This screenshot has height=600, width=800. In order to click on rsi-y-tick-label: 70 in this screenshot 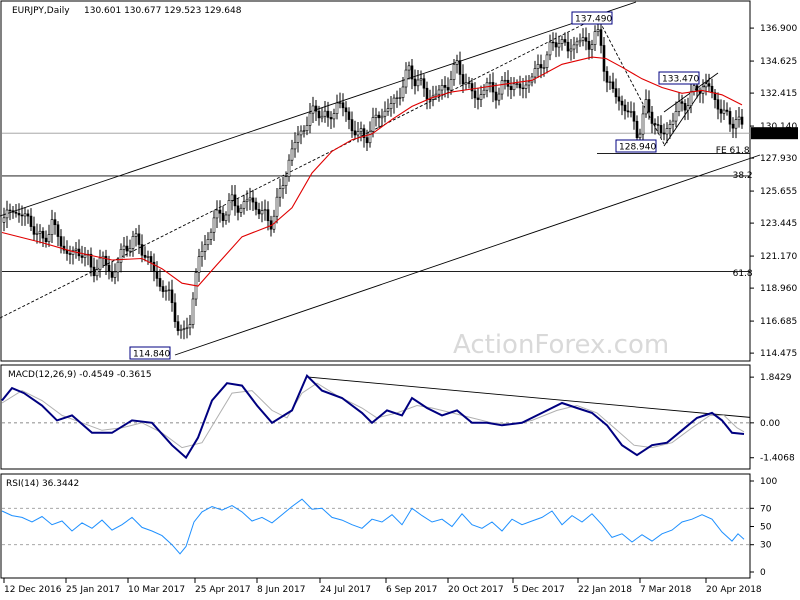, I will do `click(766, 509)`.